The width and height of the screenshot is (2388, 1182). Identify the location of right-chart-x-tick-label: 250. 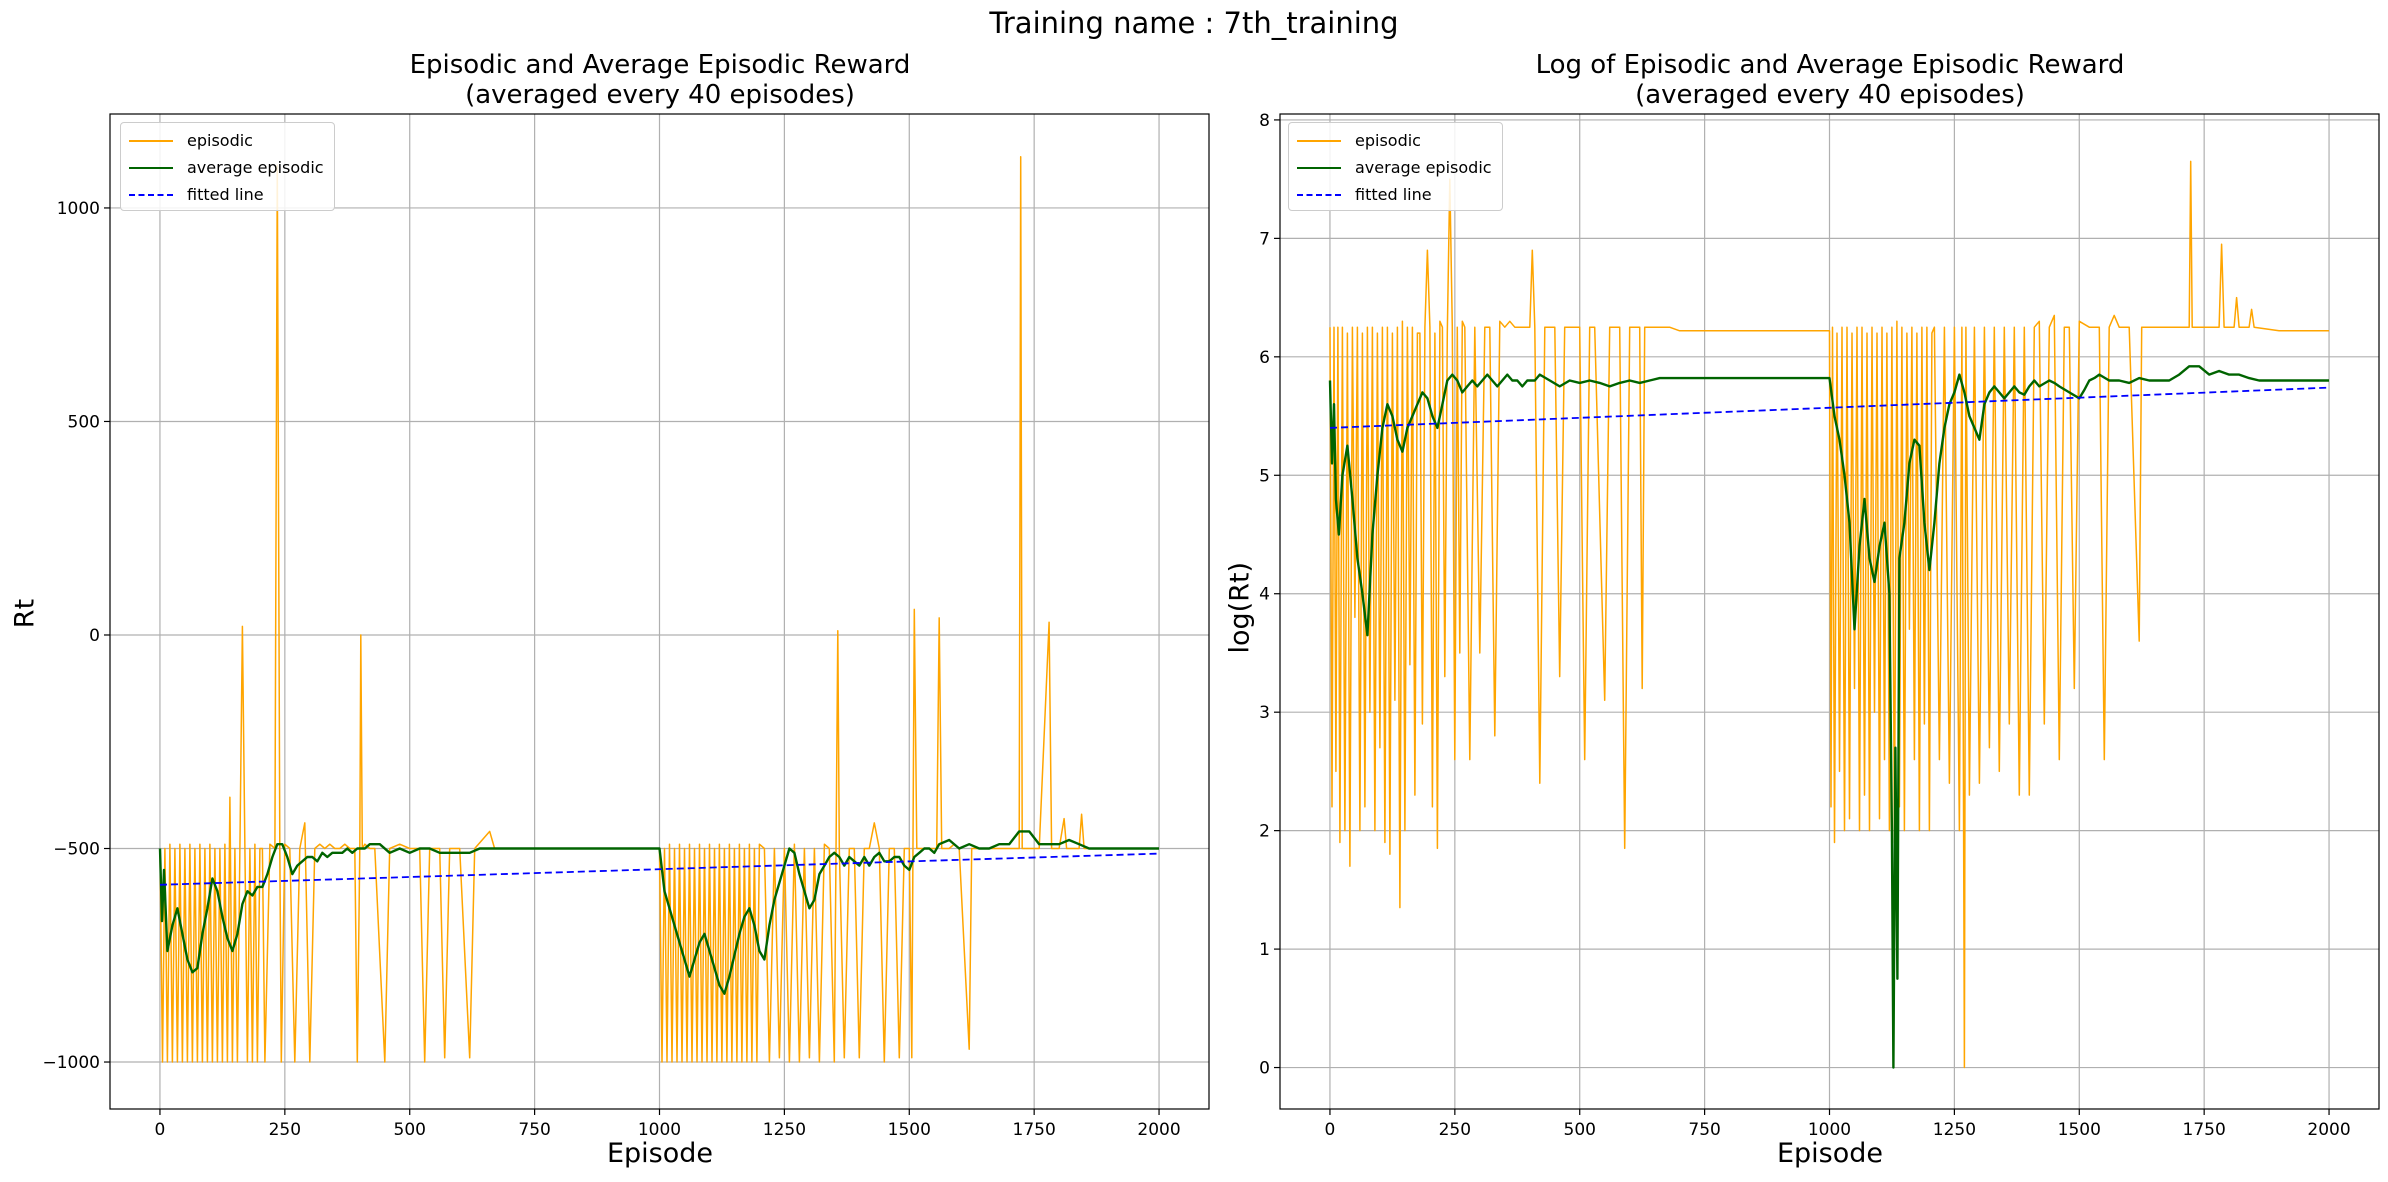
(1455, 1130).